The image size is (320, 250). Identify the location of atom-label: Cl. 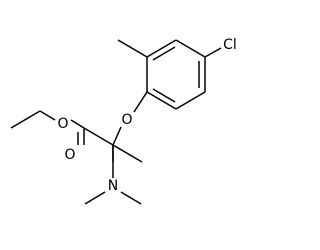
(230, 45).